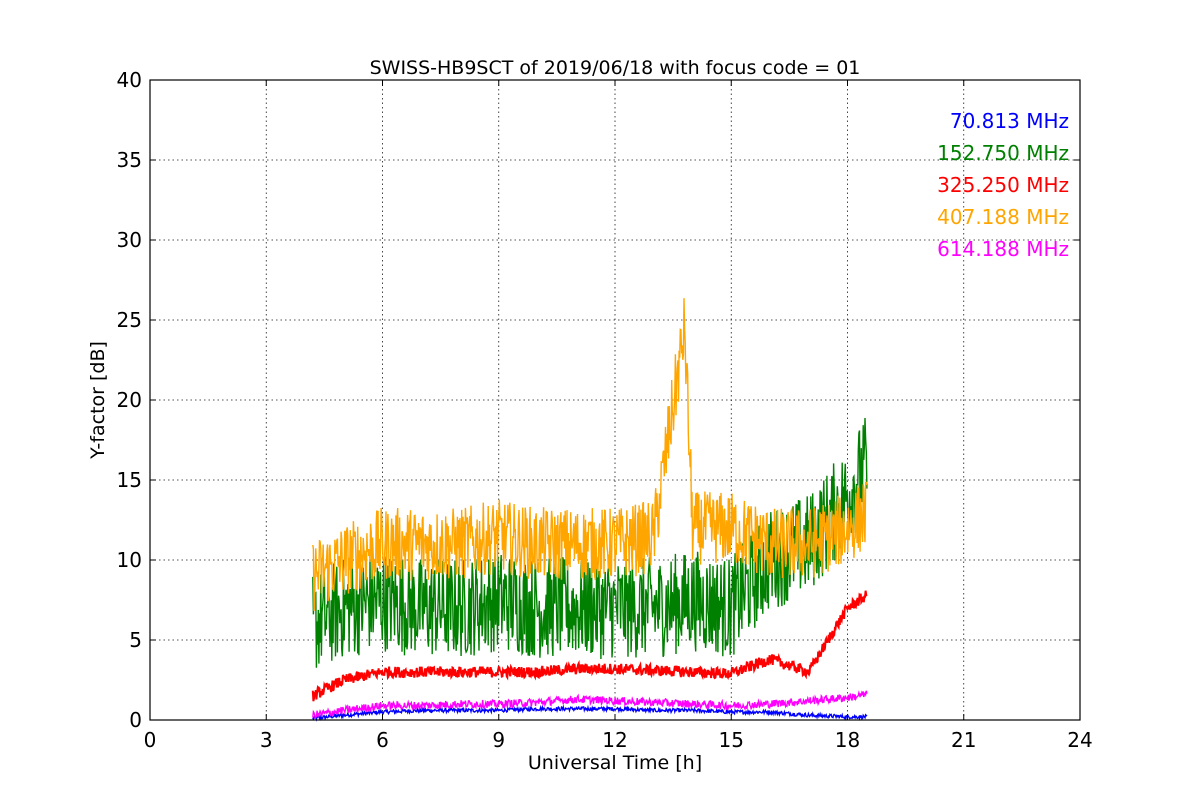 Image resolution: width=1200 pixels, height=800 pixels. Describe the element at coordinates (266, 740) in the screenshot. I see `x-tick-label: 3` at that location.